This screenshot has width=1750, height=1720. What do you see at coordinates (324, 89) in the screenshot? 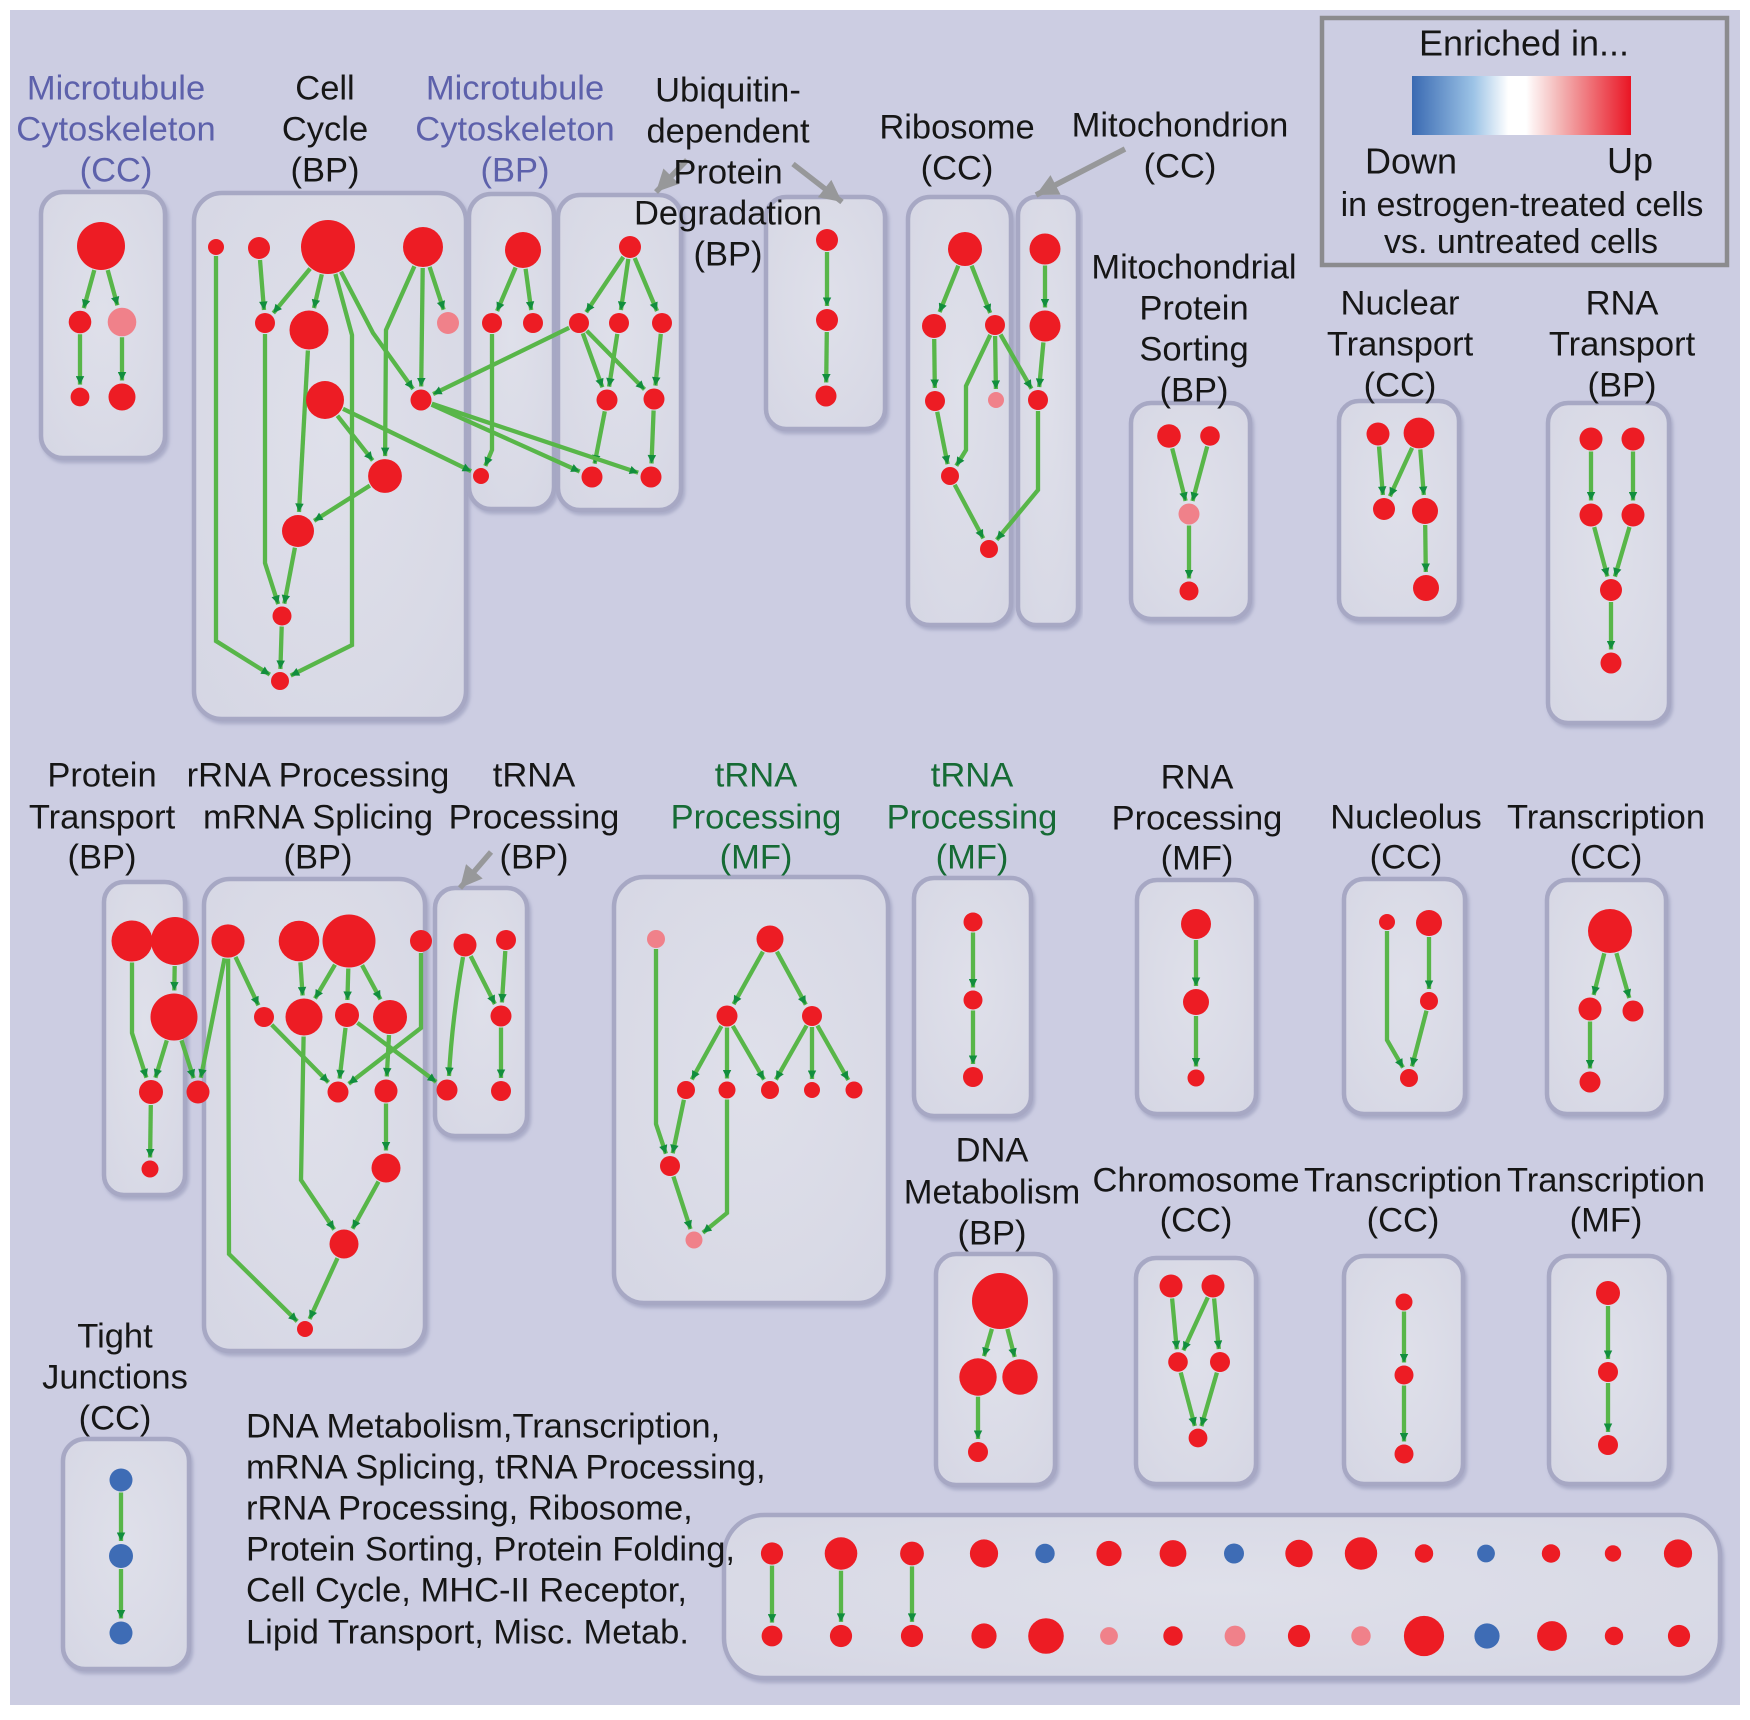
I see `svg-text: Cell` at bounding box center [324, 89].